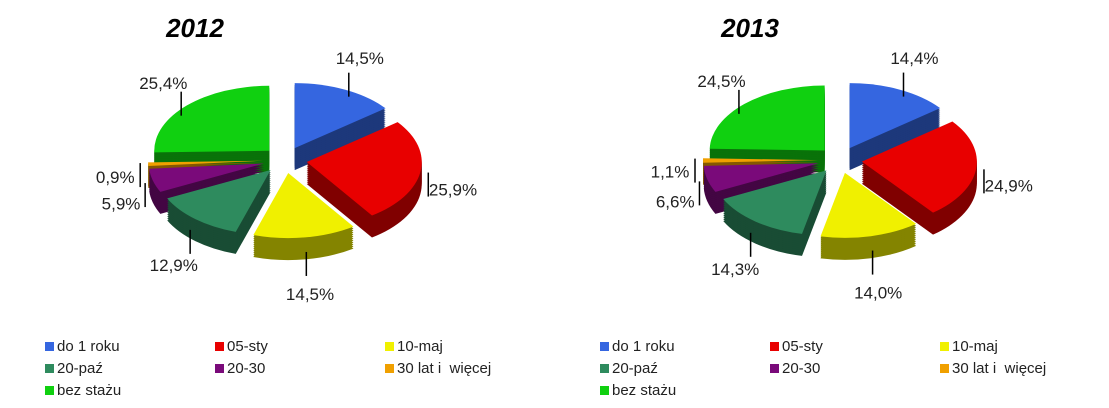 The height and width of the screenshot is (408, 1109). I want to click on data-label: 12,9%, so click(174, 265).